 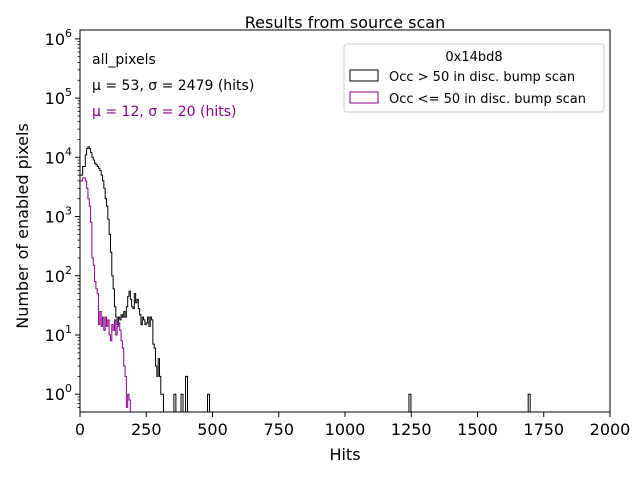 What do you see at coordinates (58, 216) in the screenshot?
I see `y-tick-label: 10³` at bounding box center [58, 216].